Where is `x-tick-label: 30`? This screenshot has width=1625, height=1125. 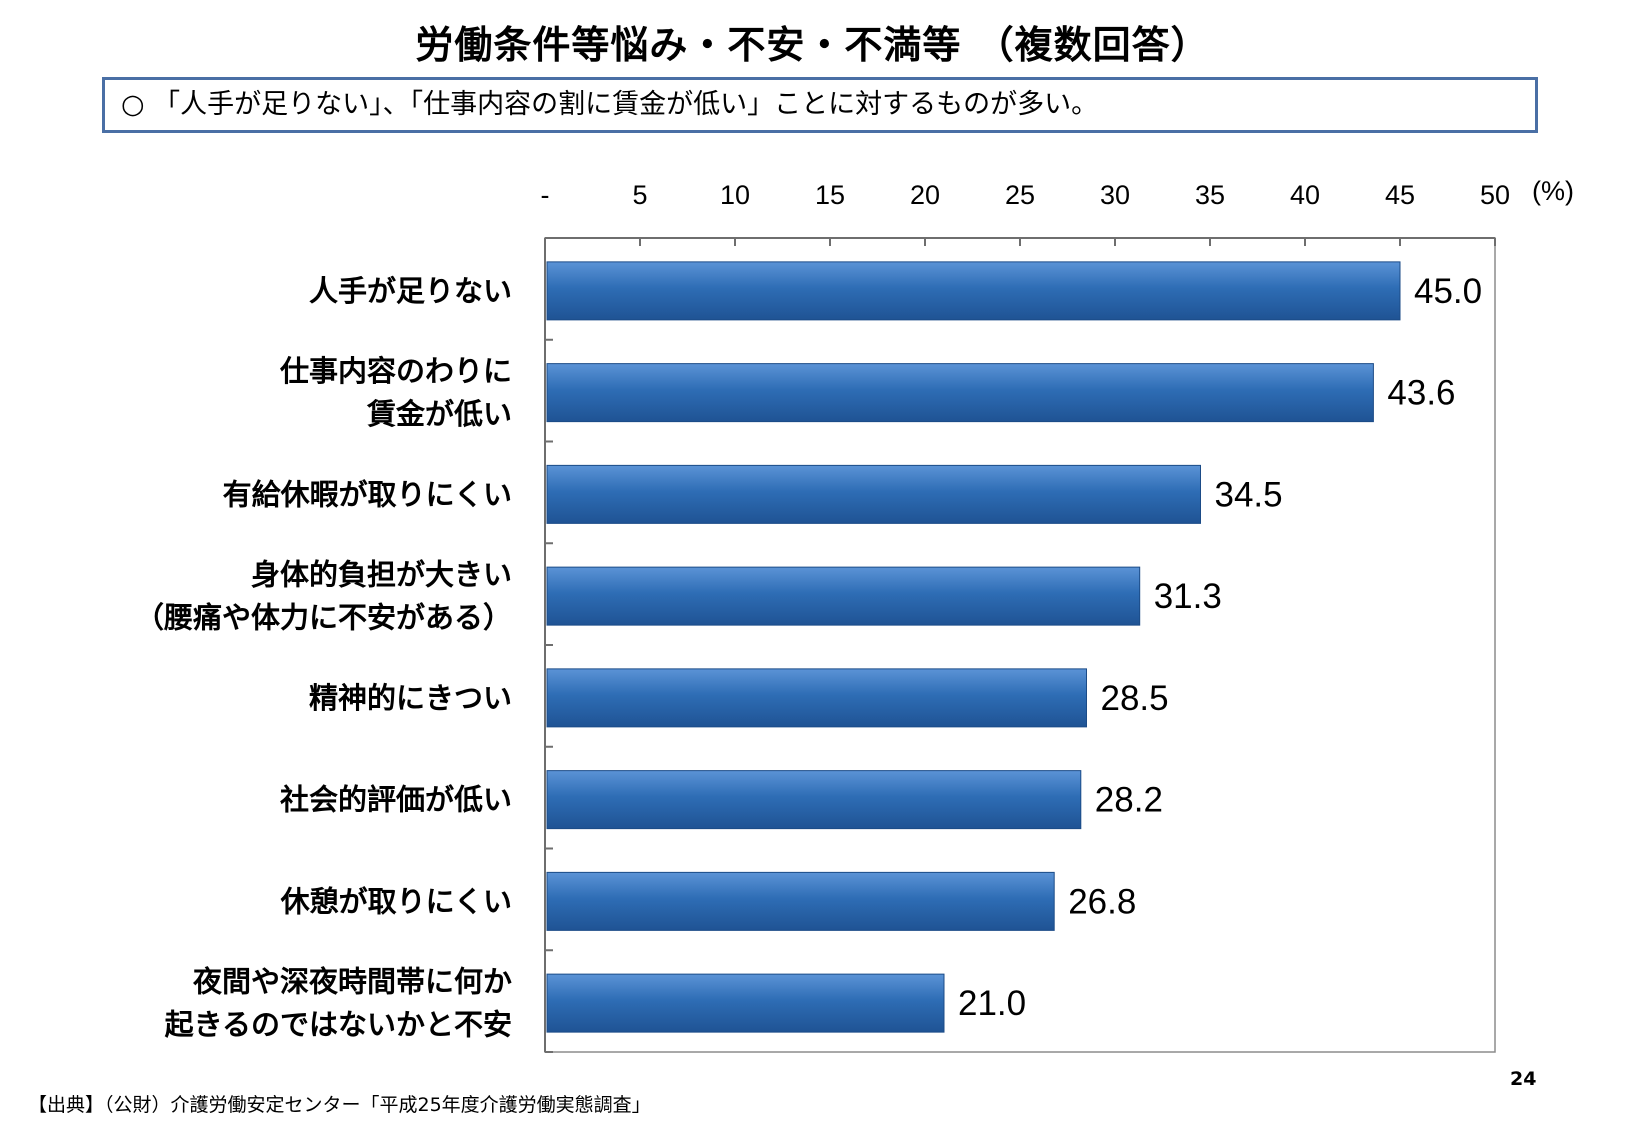
x-tick-label: 30 is located at coordinates (1115, 195).